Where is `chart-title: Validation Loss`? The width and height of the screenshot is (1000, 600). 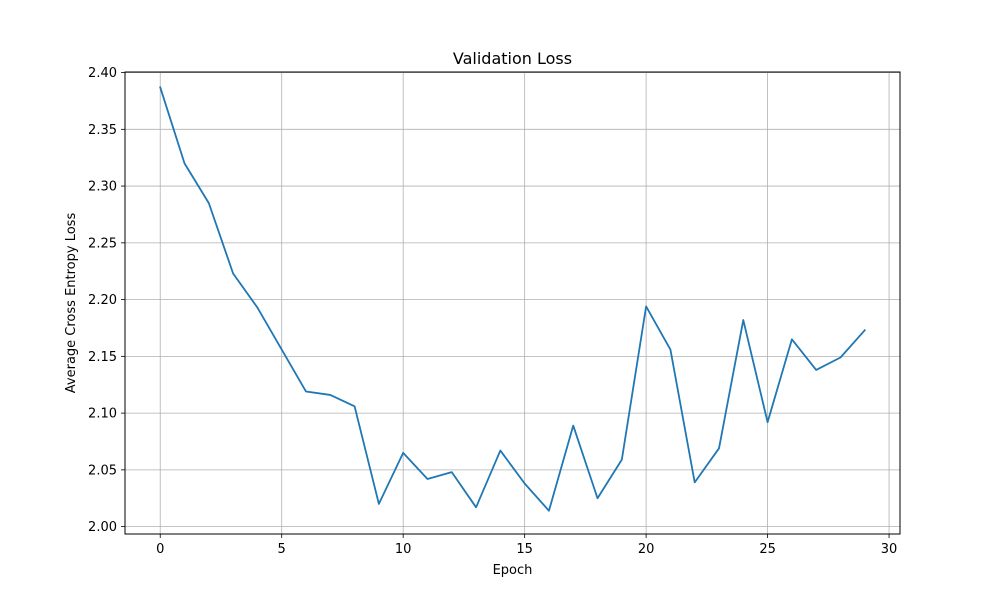
chart-title: Validation Loss is located at coordinates (512, 58).